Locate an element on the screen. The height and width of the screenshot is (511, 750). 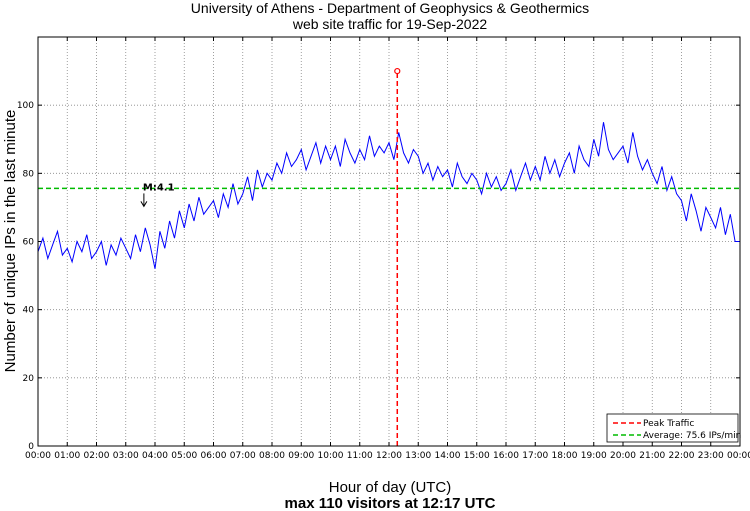
x-tick-label: 03:00 is located at coordinates (126, 456).